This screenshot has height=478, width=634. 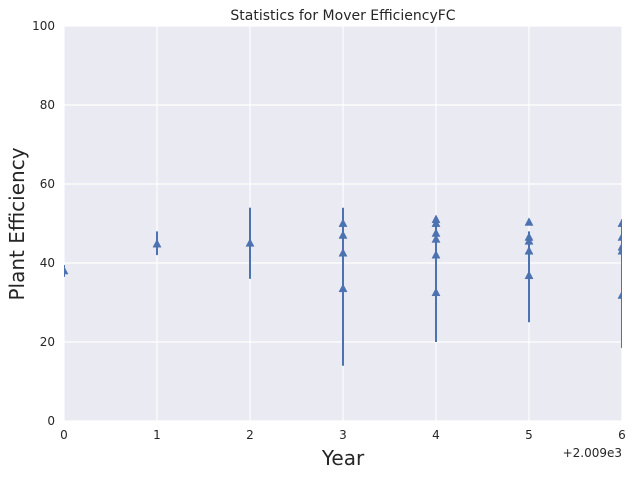 I want to click on x-tick-label: 6, so click(x=622, y=435).